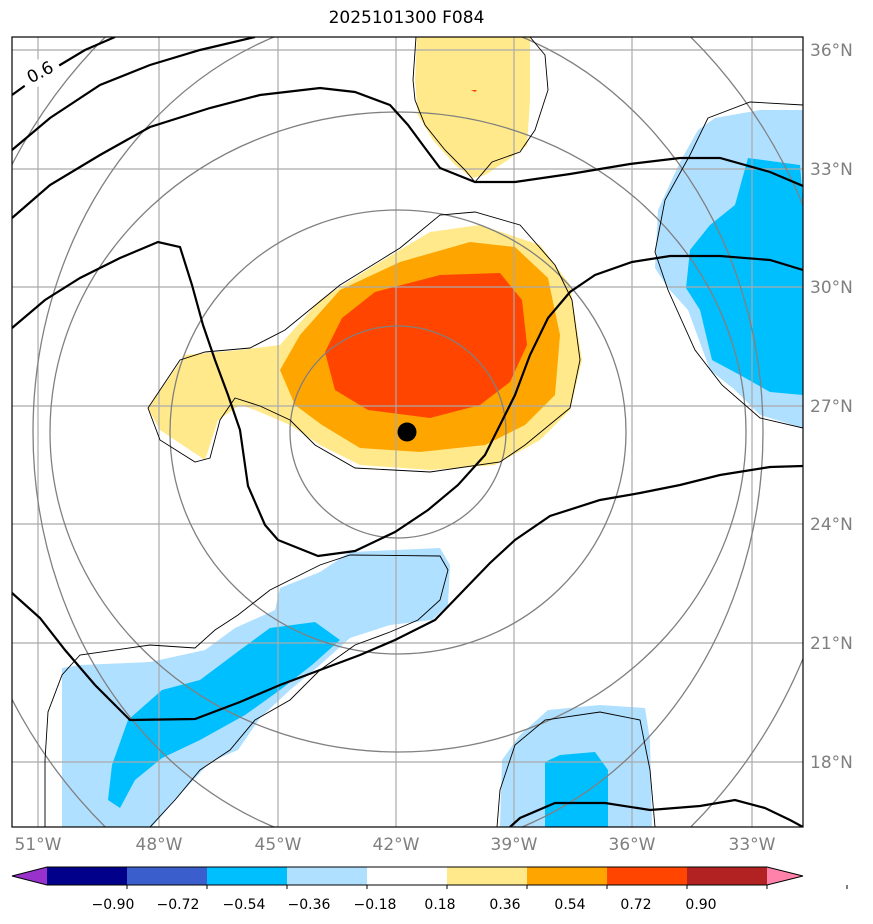  I want to click on latitude-labels: 36°N 33°N 30°N 27°N 24°N 21°N 18°N, so click(831, 407).